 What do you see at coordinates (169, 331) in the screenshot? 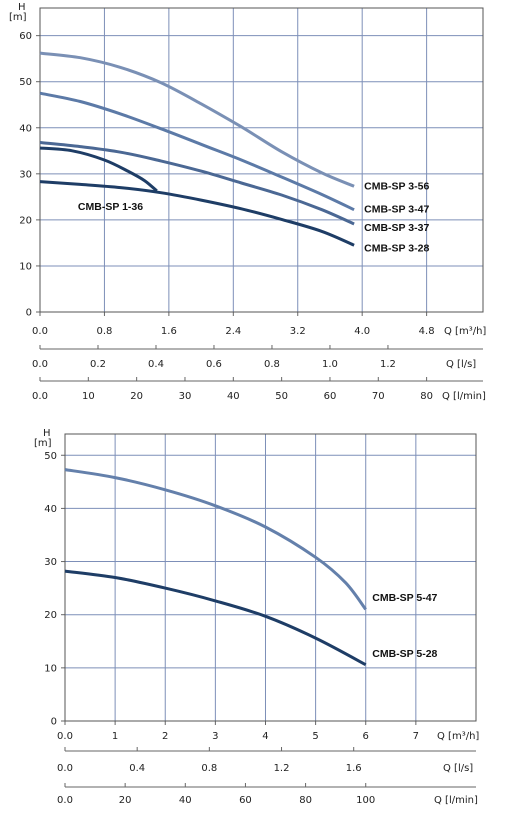
I see `x-tick-label: 1.6` at bounding box center [169, 331].